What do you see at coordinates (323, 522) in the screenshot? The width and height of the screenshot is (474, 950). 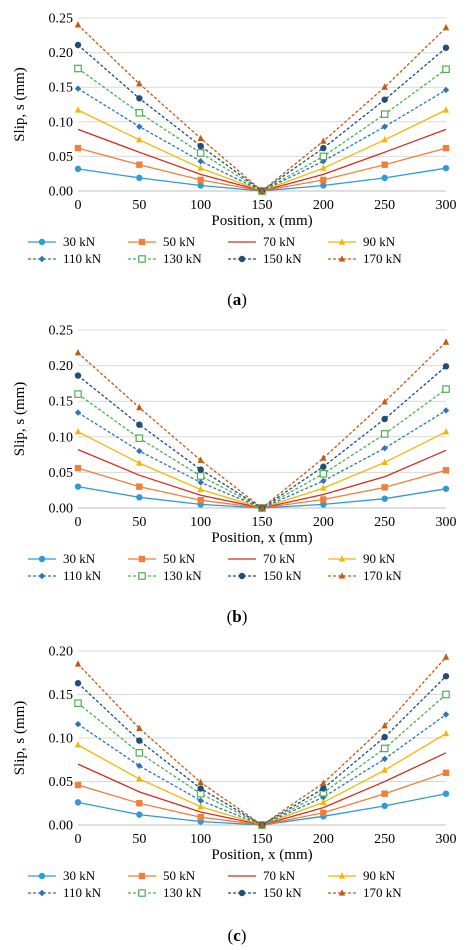 I see `x-tick-label: 200` at bounding box center [323, 522].